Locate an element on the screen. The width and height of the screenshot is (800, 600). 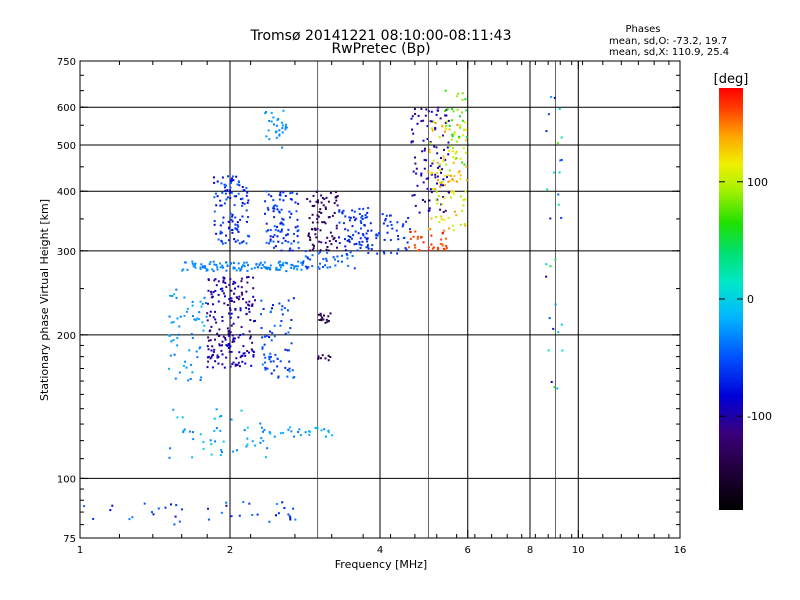
chart-title: Tromsø 20141221 08:10:00-08:11:43 is located at coordinates (381, 36).